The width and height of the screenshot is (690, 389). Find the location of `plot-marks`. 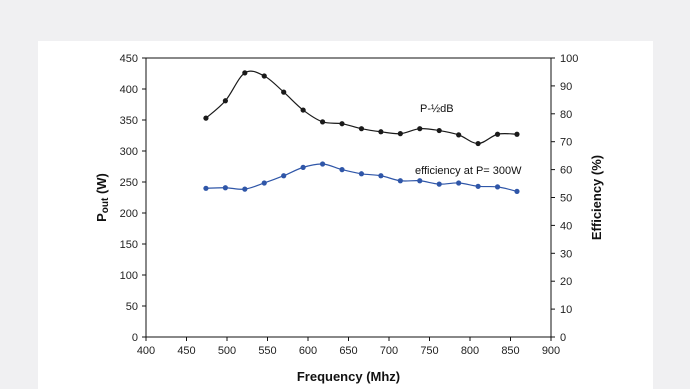

plot-marks is located at coordinates (361, 132).